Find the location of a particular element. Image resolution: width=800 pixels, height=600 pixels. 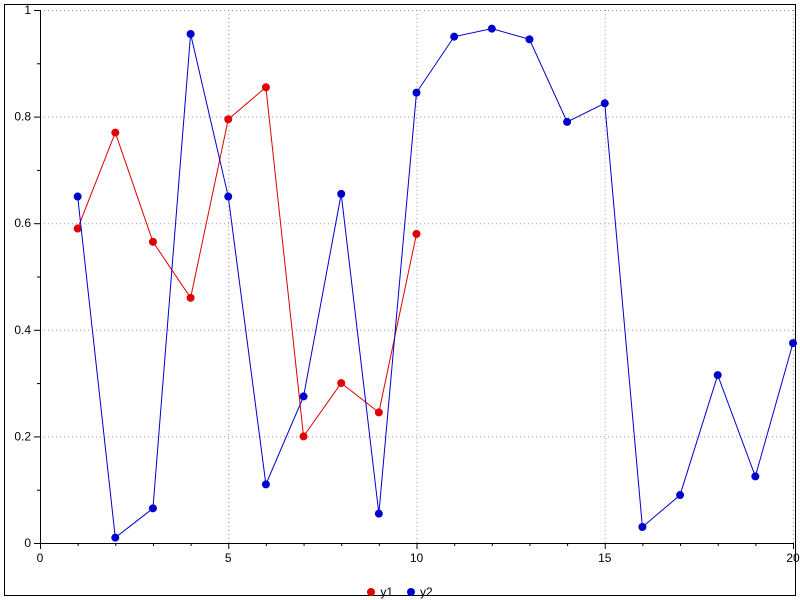

y-tick-label: 1 is located at coordinates (27, 10).